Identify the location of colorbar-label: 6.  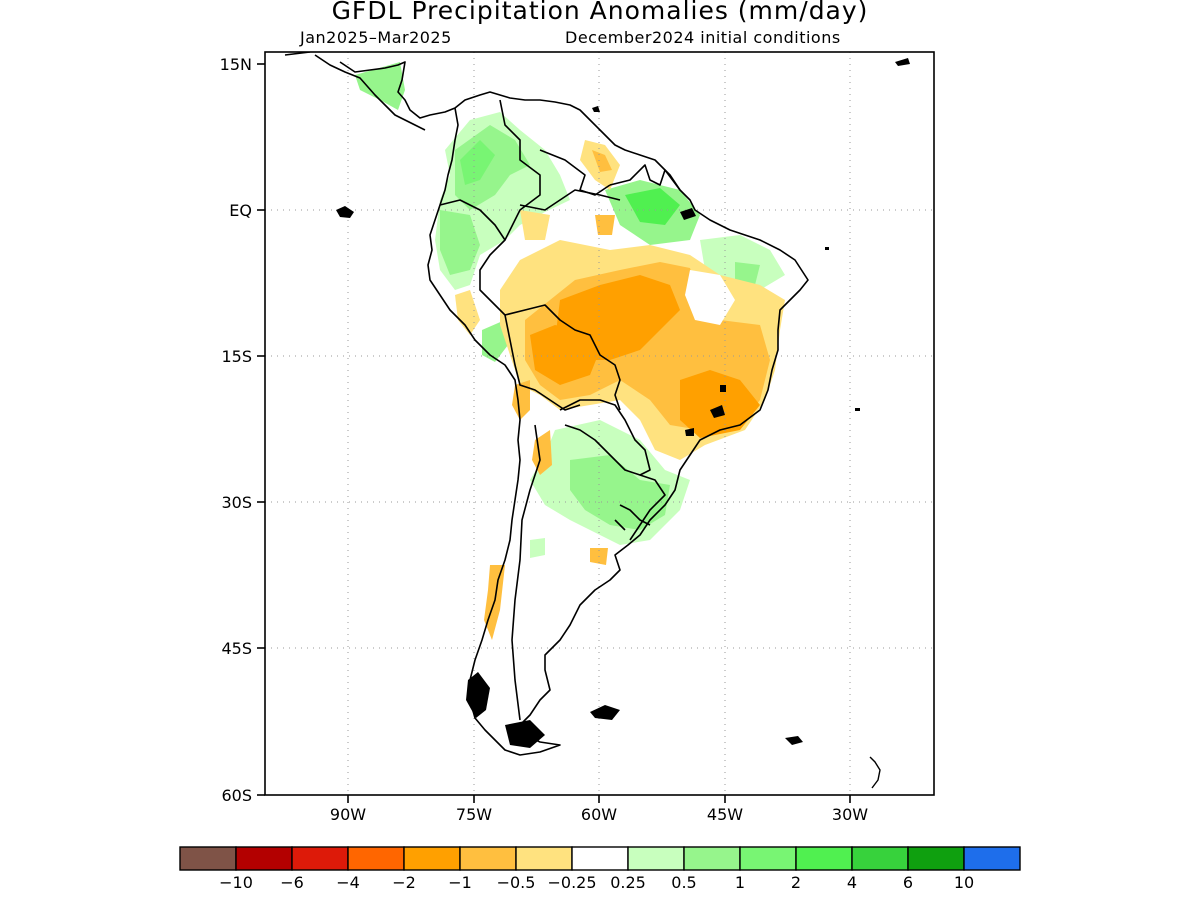
(908, 882).